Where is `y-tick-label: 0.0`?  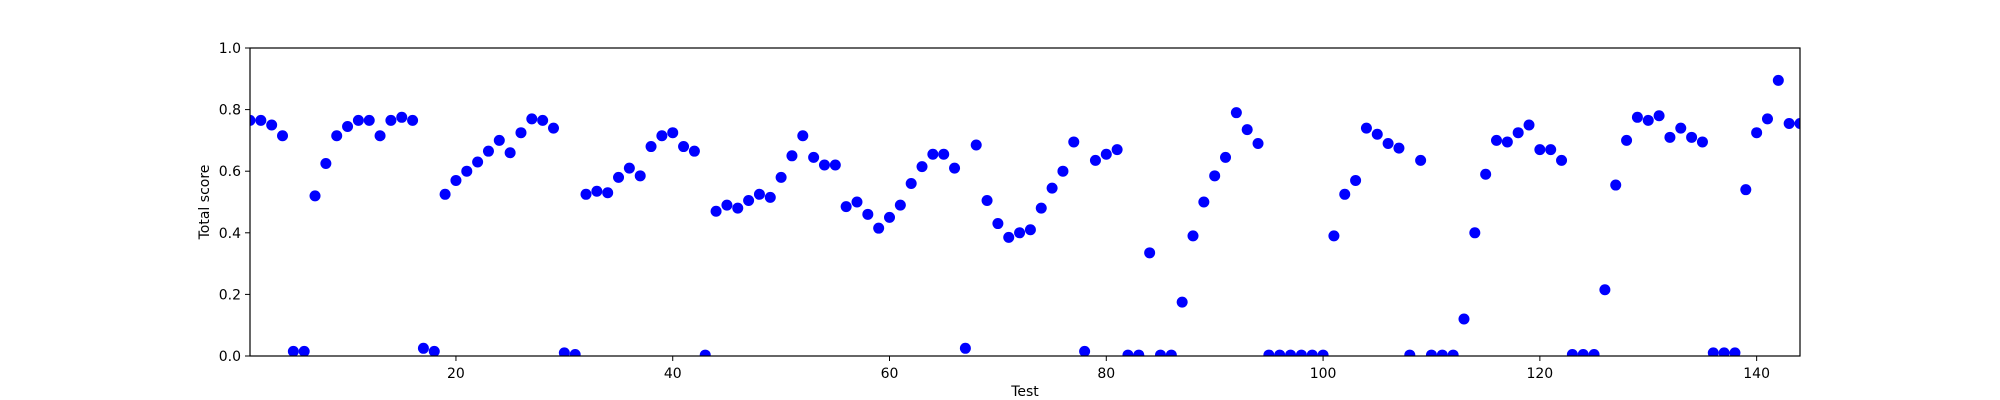 y-tick-label: 0.0 is located at coordinates (230, 357).